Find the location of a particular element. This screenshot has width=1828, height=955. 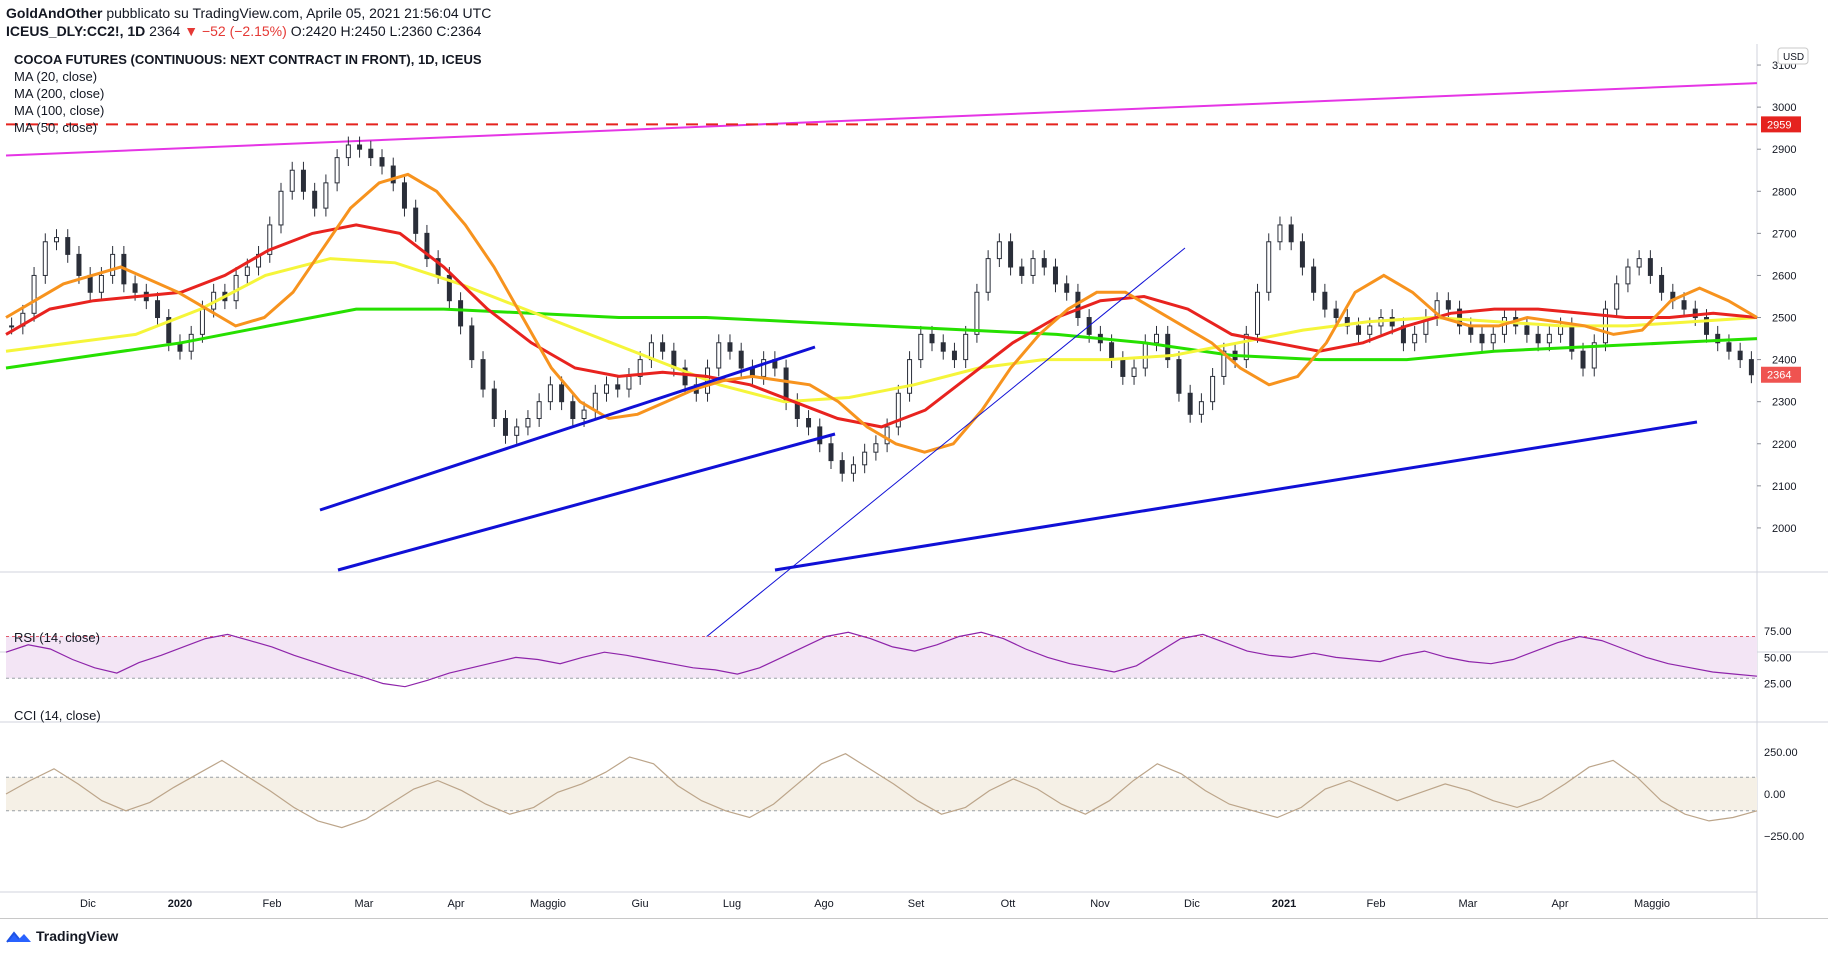

rsi-line is located at coordinates (881, 659).